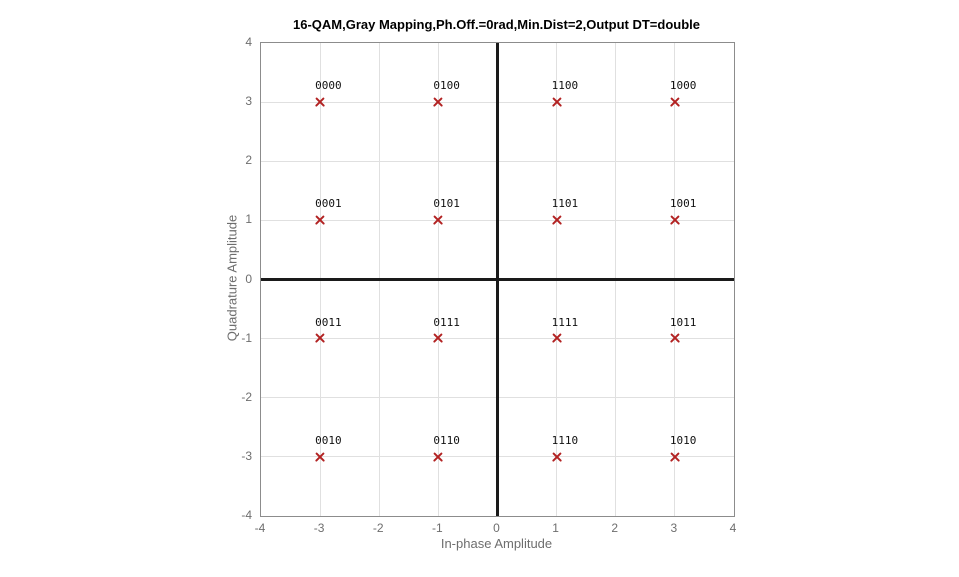 The image size is (959, 577). Describe the element at coordinates (248, 101) in the screenshot. I see `y-tick-label: 3` at that location.